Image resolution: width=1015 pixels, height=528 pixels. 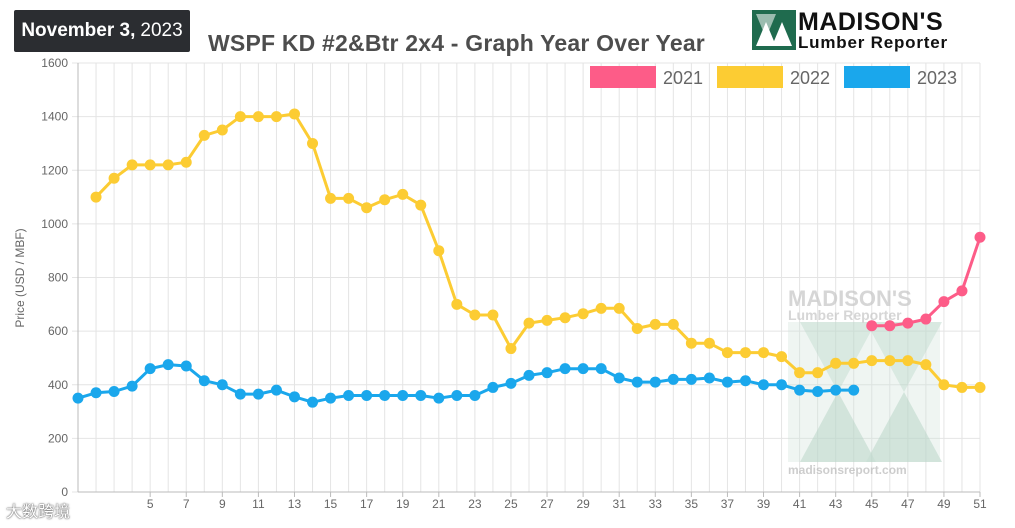 I want to click on x-tick-label: 51, so click(x=980, y=504).